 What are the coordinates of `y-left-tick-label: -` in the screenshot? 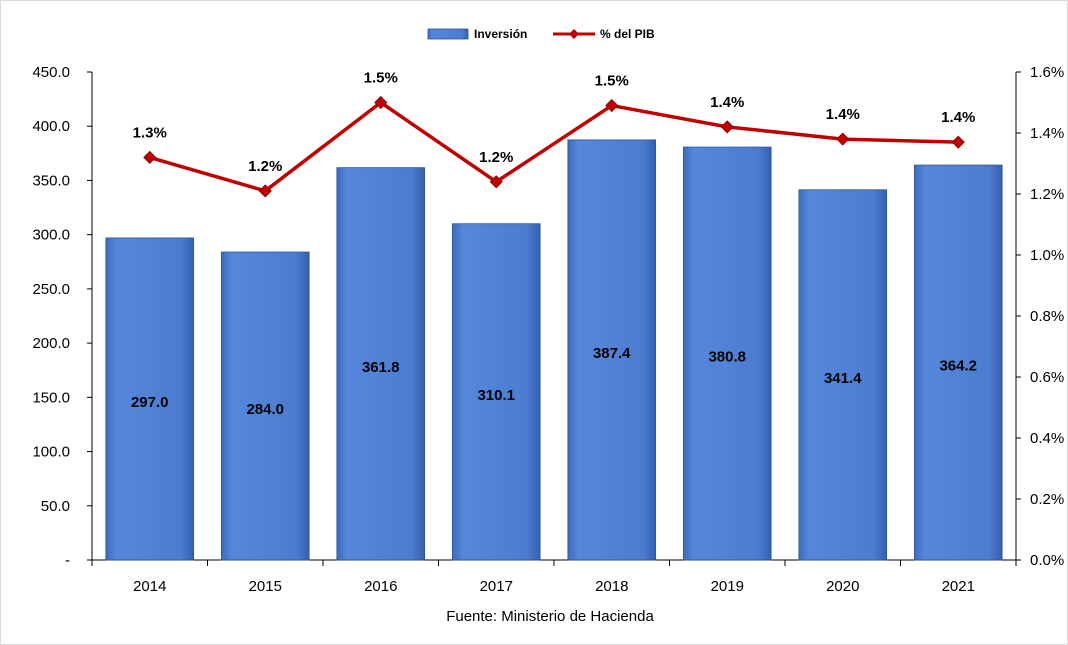 It's located at (67, 560).